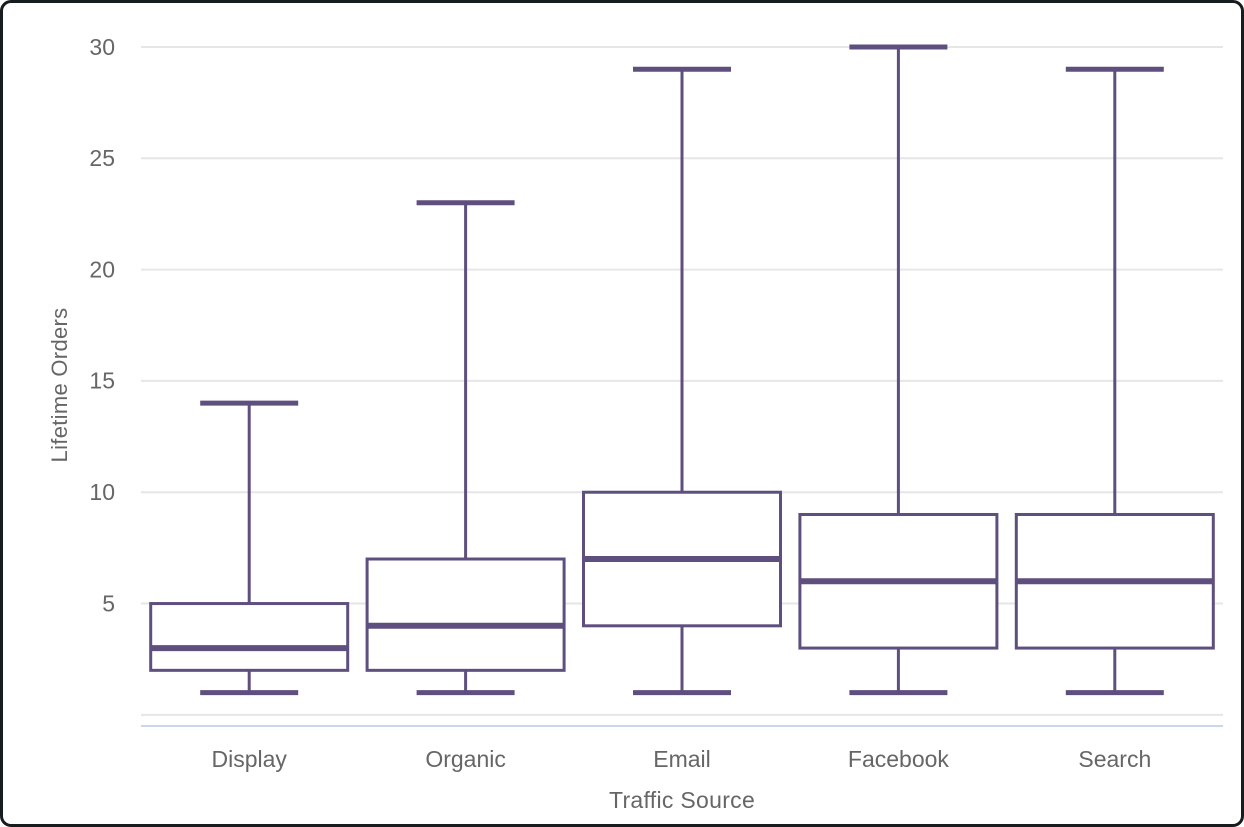 The height and width of the screenshot is (827, 1244). Describe the element at coordinates (102, 381) in the screenshot. I see `y-tick-label: 15` at that location.